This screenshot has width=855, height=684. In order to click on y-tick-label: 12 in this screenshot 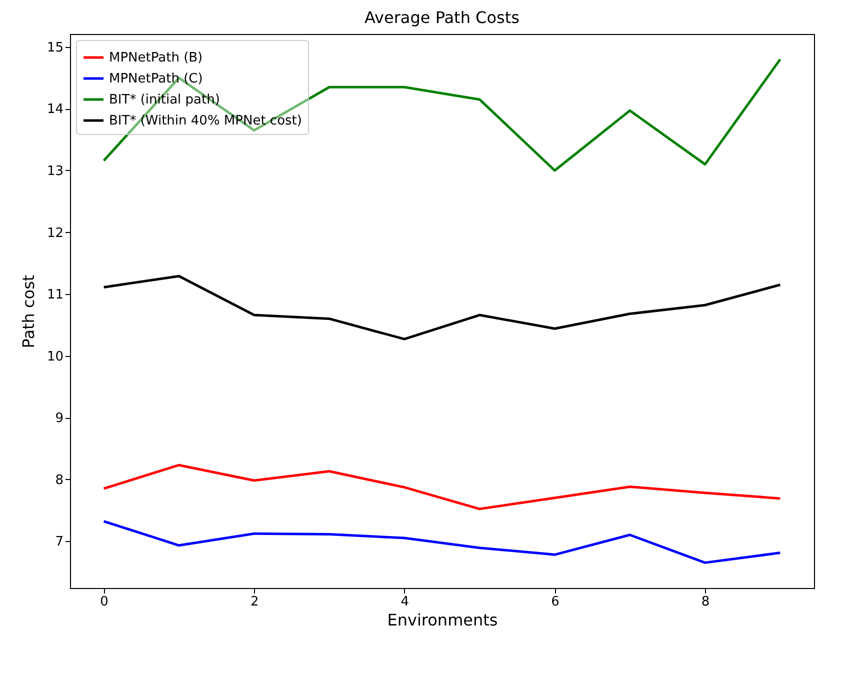, I will do `click(55, 233)`.